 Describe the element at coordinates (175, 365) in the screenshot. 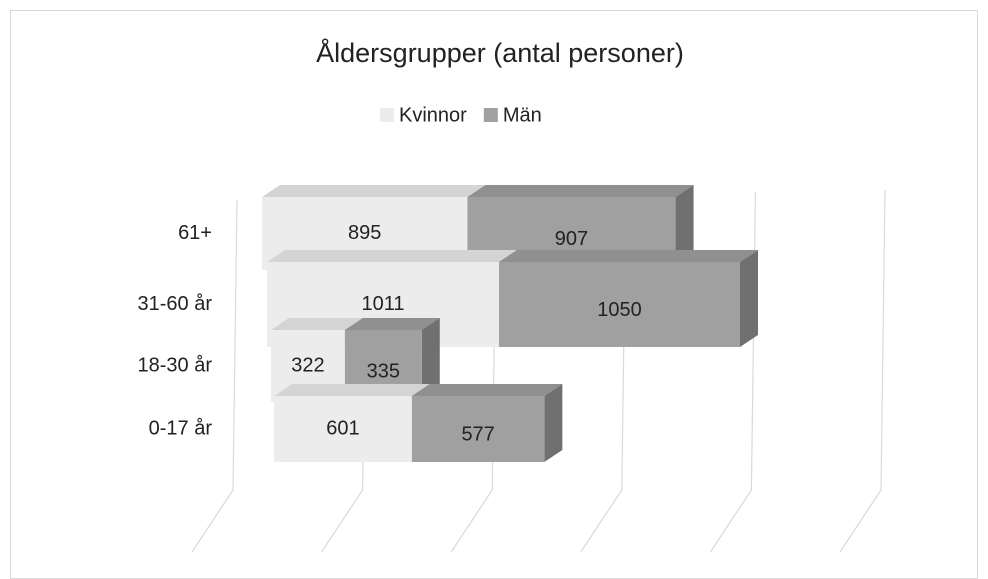

I see `y-tick-label: 18-30 år` at that location.